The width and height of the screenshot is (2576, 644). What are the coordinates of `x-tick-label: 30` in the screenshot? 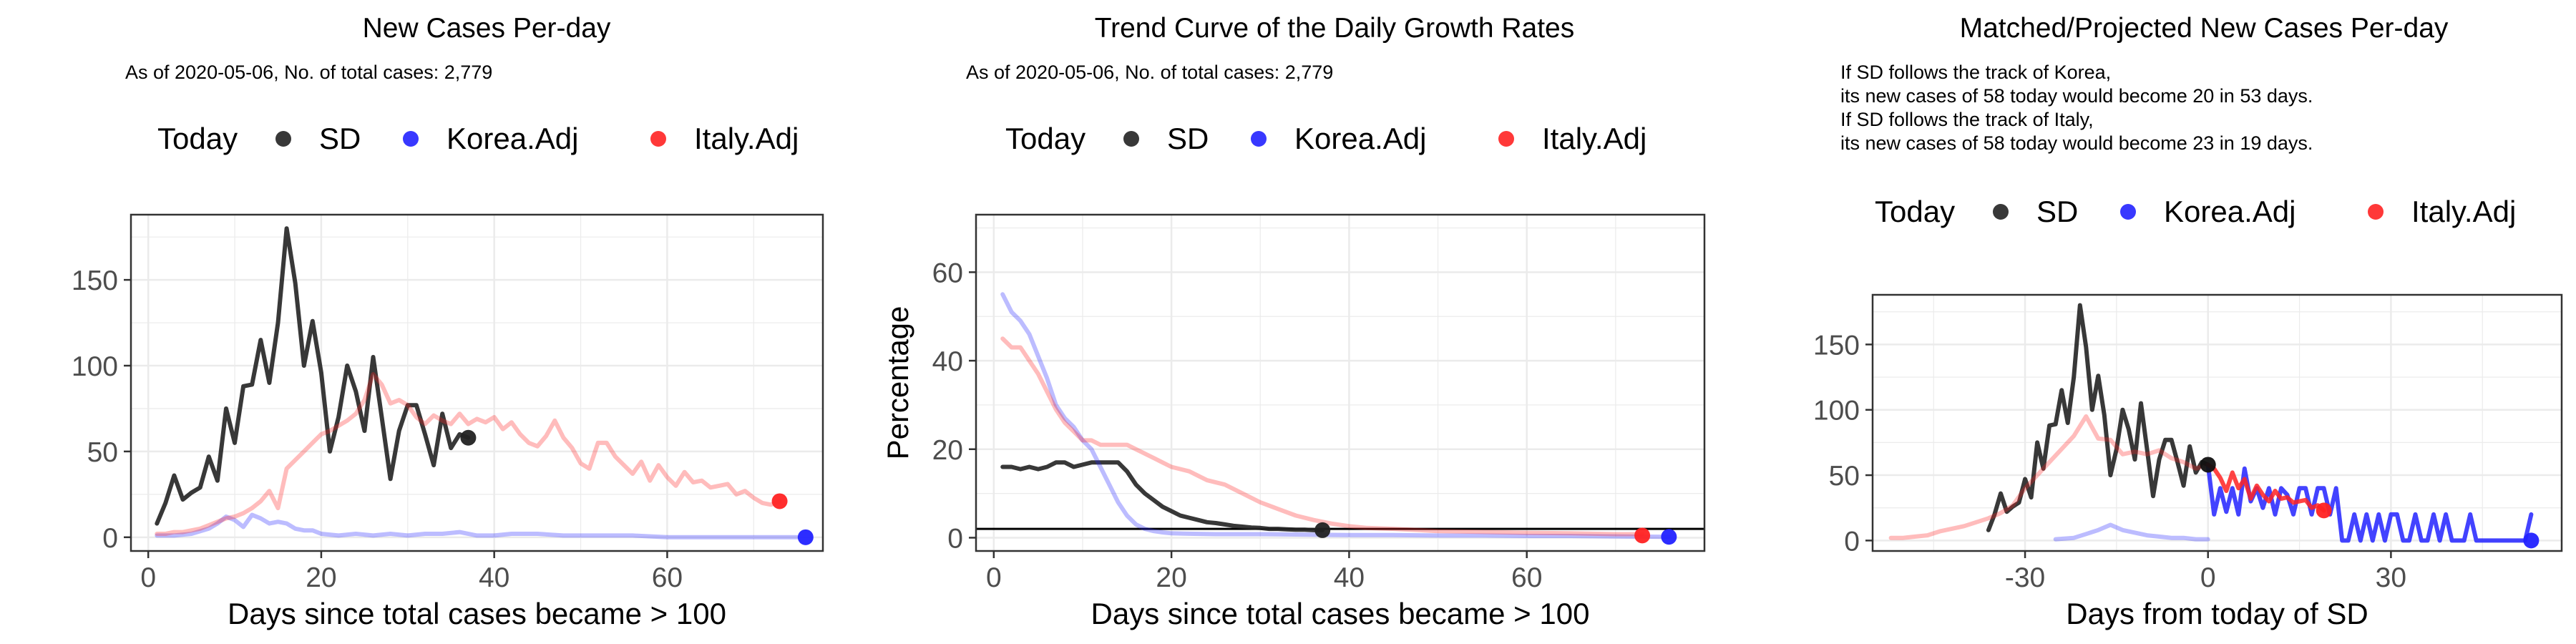 It's located at (2391, 577).